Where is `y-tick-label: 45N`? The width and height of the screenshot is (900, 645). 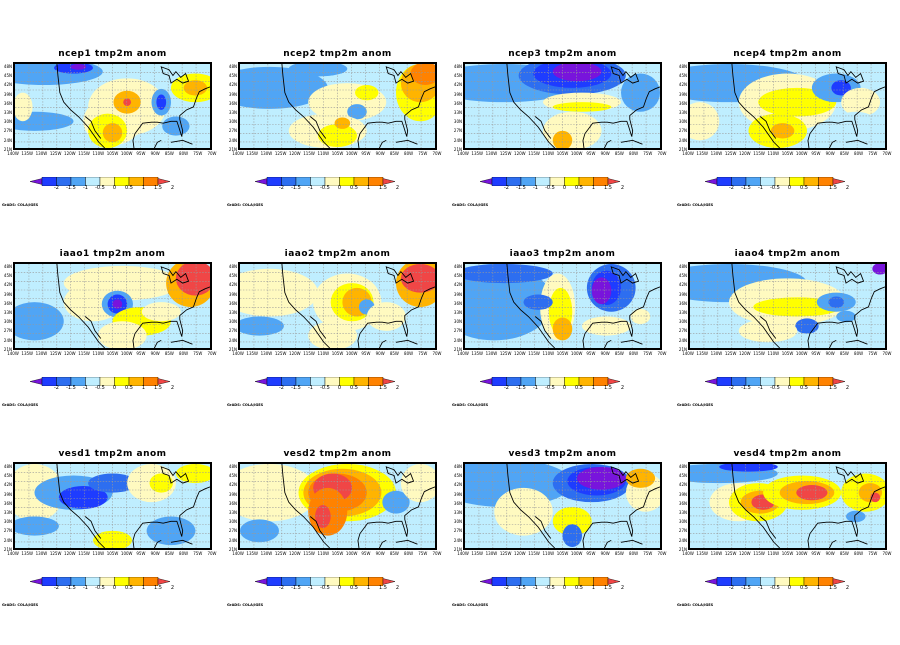
y-tick-label: 45N is located at coordinates (232, 276).